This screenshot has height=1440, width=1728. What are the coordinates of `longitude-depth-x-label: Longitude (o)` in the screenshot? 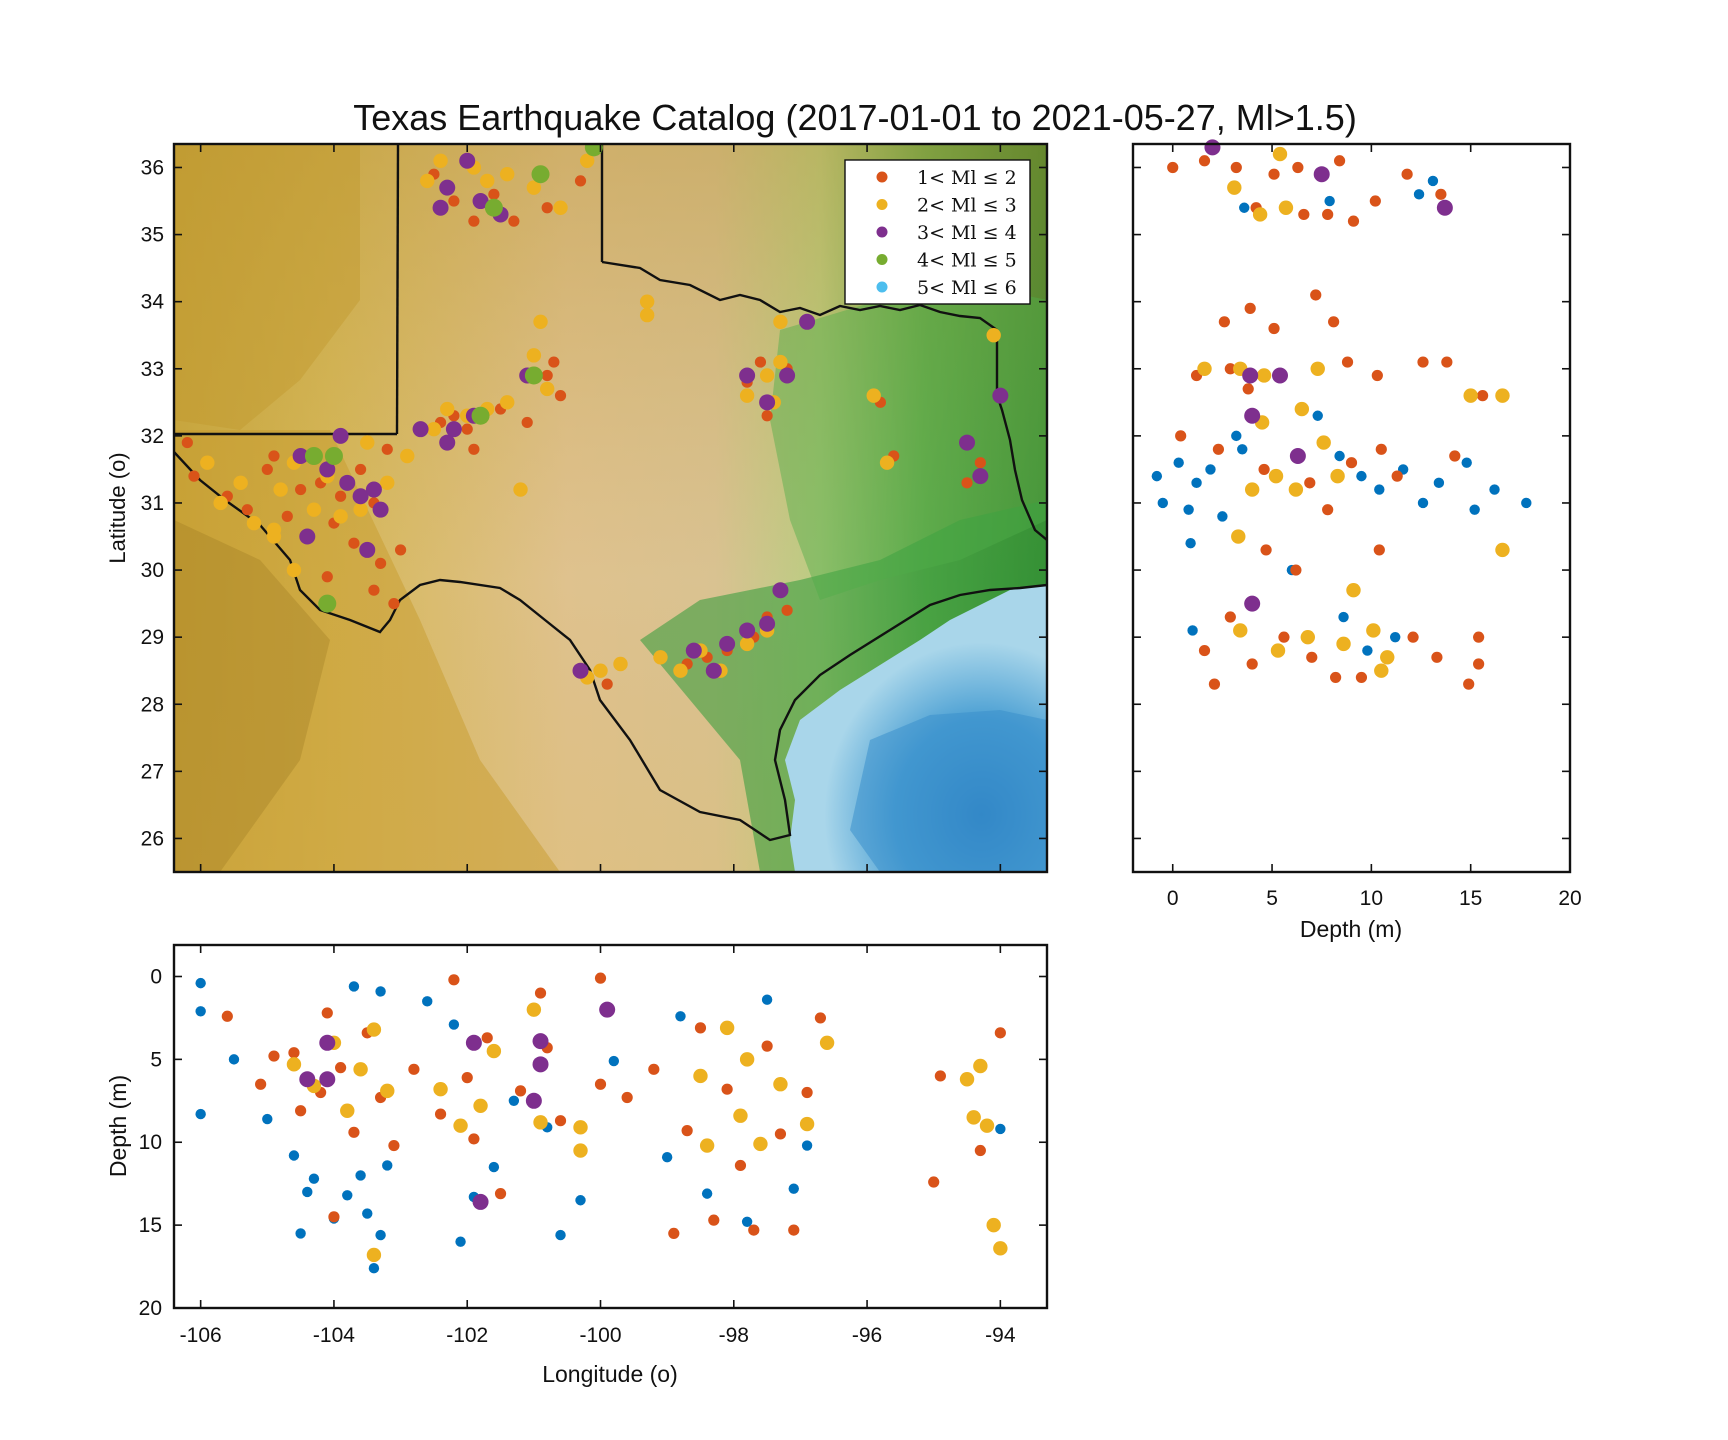 It's located at (610, 1374).